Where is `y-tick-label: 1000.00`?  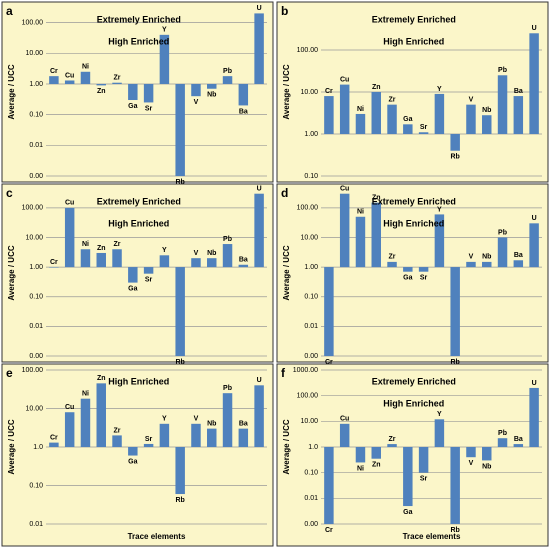
y-tick-label: 1000.00 is located at coordinates (305, 370).